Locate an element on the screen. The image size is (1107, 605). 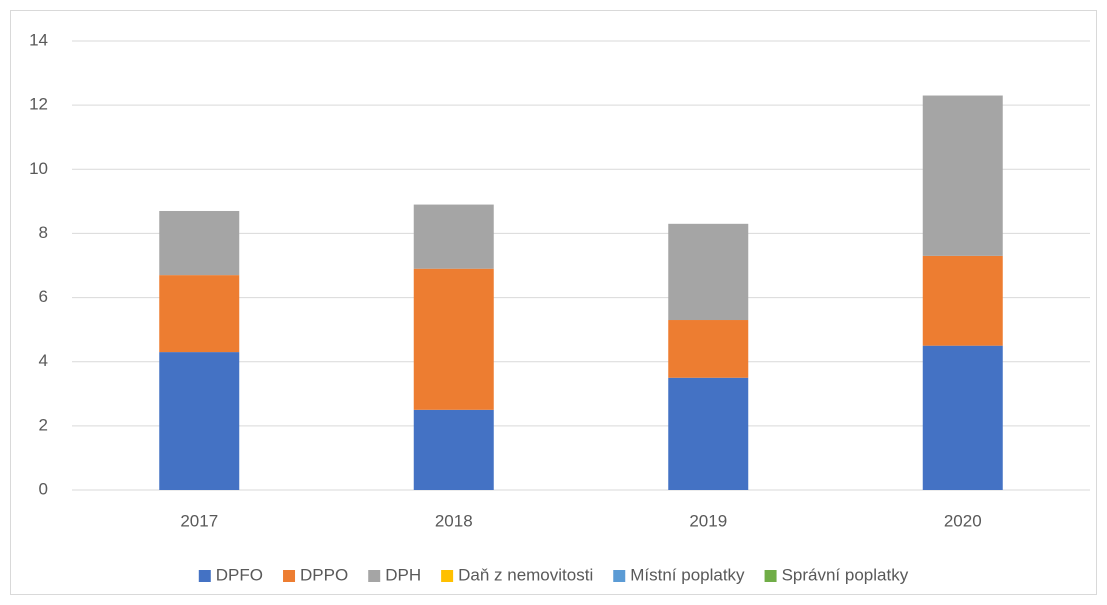
x-tick-label: 2017 is located at coordinates (199, 520).